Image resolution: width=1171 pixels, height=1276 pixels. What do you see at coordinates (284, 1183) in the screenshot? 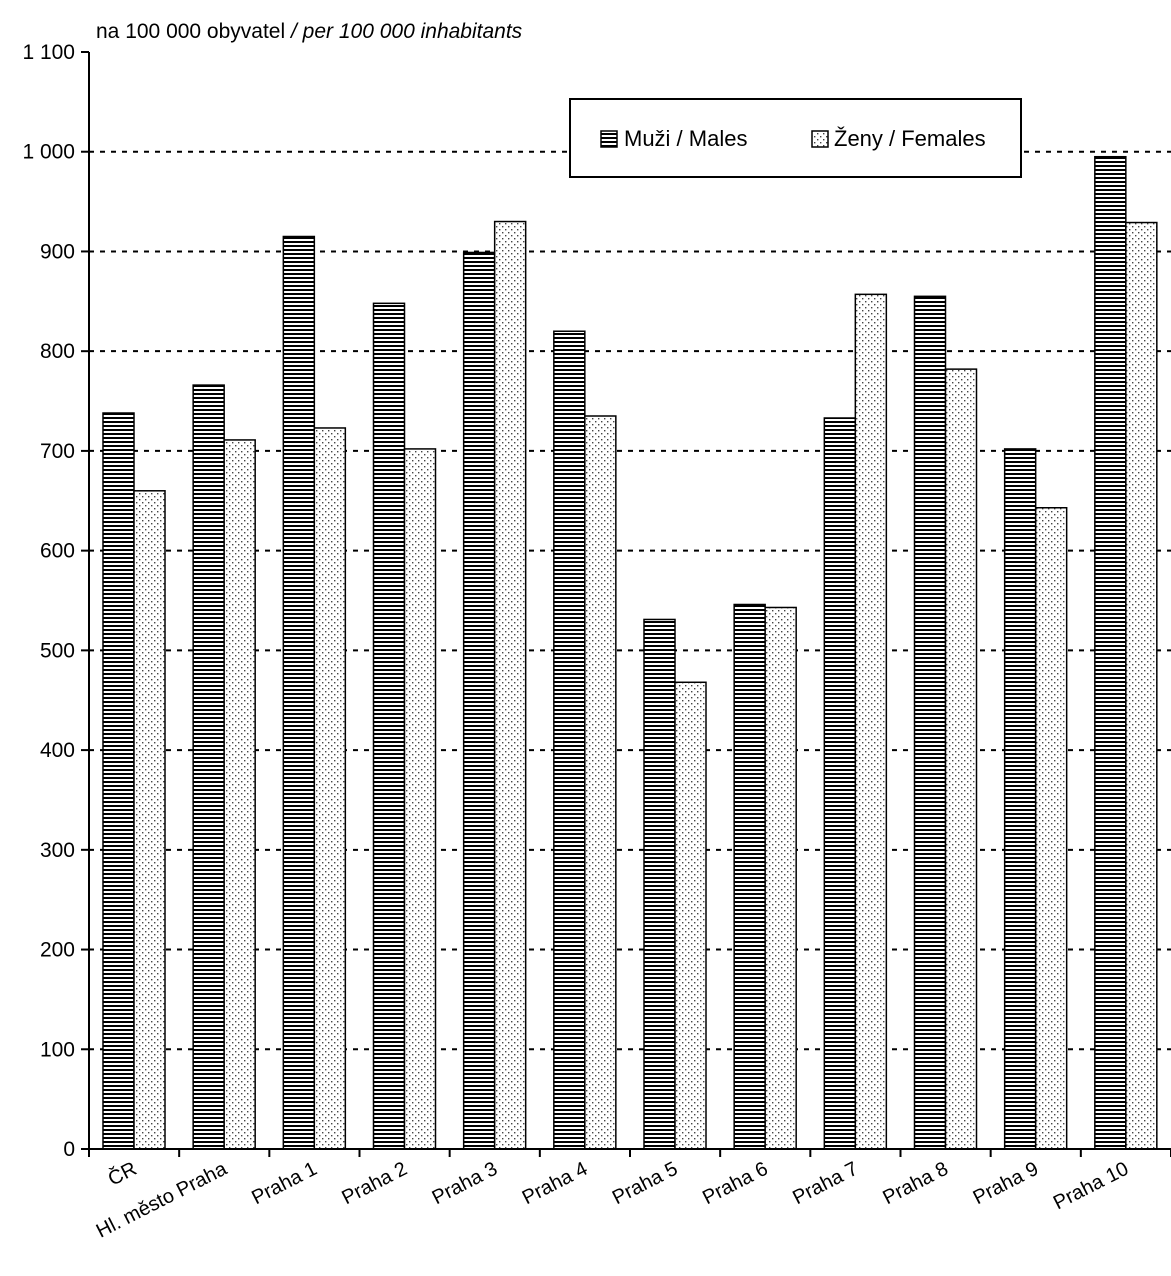
I see `x-tick-label: Praha 1` at bounding box center [284, 1183].